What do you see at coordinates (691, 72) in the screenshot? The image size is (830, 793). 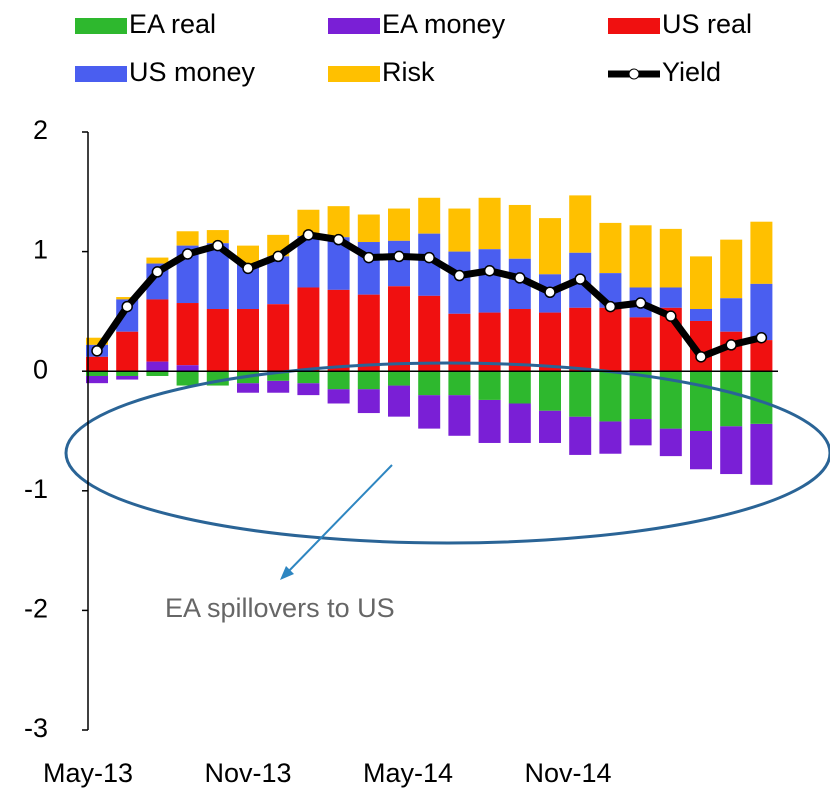 I see `legend-label: Yield` at bounding box center [691, 72].